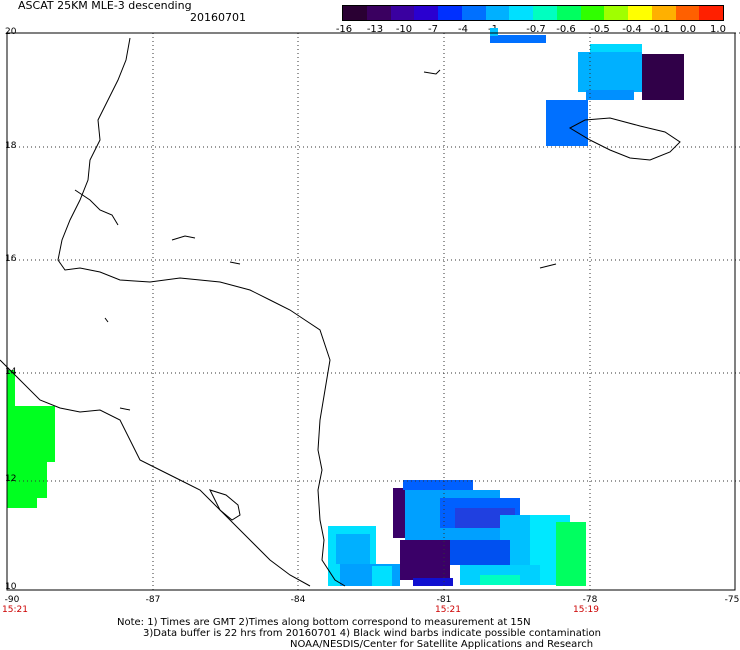 The width and height of the screenshot is (740, 650). What do you see at coordinates (590, 600) in the screenshot?
I see `lon-label: -78` at bounding box center [590, 600].